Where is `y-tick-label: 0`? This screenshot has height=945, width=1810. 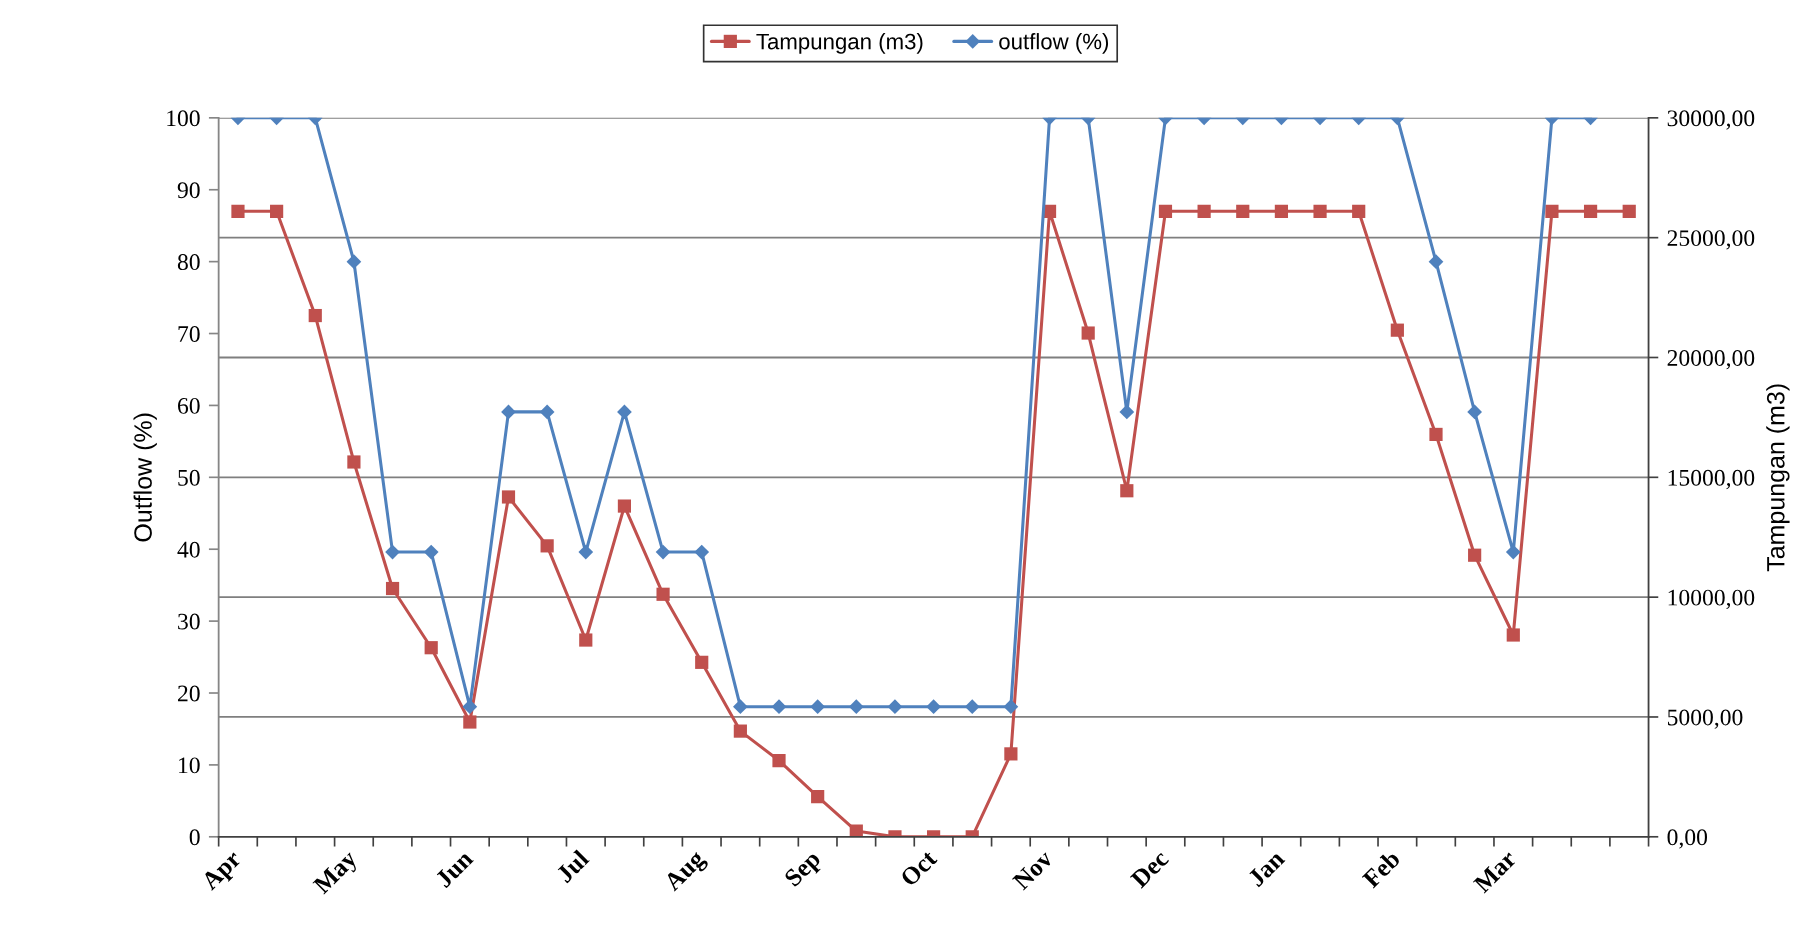
y-tick-label: 0 is located at coordinates (194, 837).